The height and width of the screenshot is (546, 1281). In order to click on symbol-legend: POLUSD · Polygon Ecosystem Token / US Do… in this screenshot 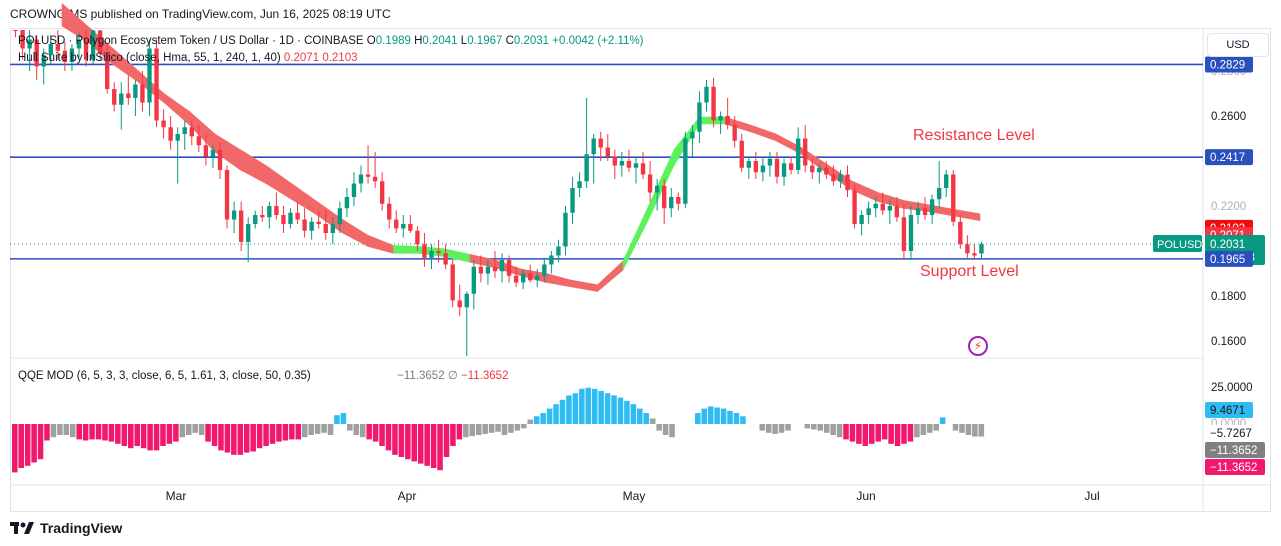, I will do `click(331, 41)`.